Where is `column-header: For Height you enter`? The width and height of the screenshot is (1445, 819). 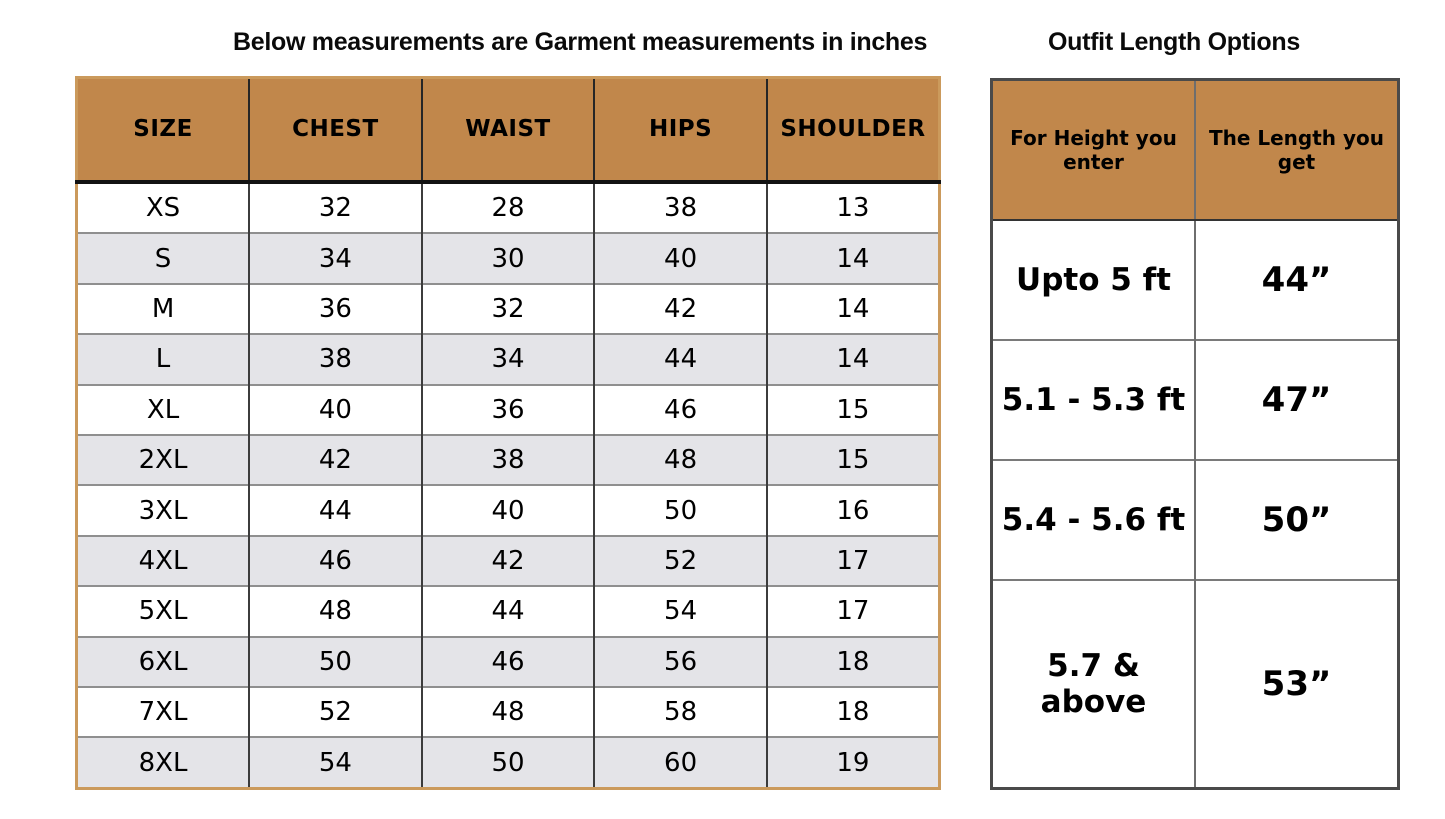 column-header: For Height you enter is located at coordinates (1093, 150).